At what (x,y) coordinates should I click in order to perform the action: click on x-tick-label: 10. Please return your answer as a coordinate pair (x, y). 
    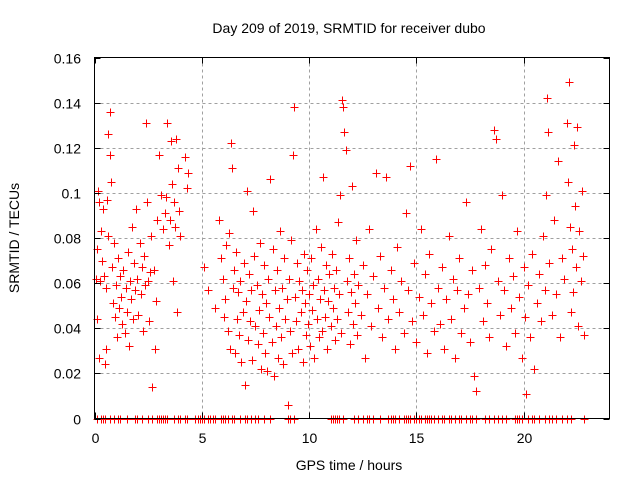
    Looking at the image, I should click on (310, 438).